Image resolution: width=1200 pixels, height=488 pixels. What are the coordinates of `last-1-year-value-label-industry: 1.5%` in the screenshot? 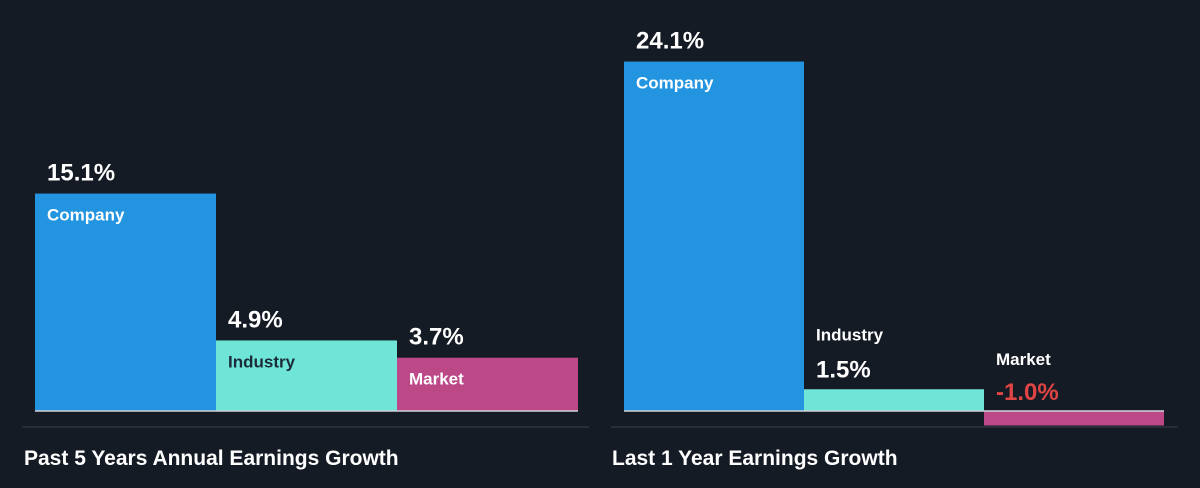 It's located at (843, 369).